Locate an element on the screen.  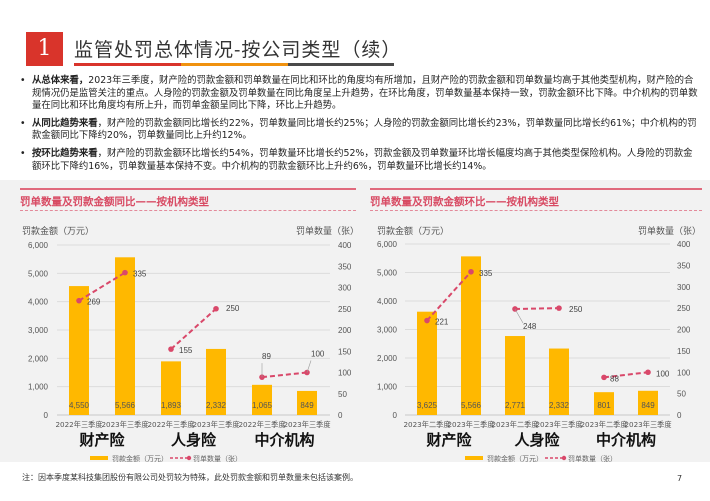
chart1-title-dash is located at coordinates (188, 210).